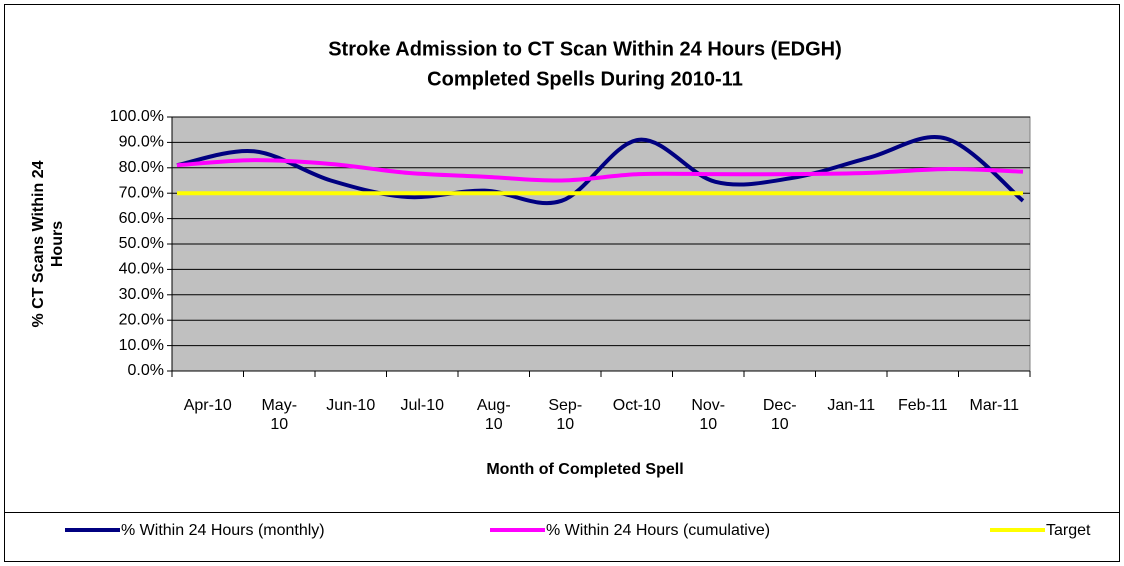 The height and width of the screenshot is (566, 1124). Describe the element at coordinates (708, 415) in the screenshot. I see `x-tick-label: Nov-10` at that location.